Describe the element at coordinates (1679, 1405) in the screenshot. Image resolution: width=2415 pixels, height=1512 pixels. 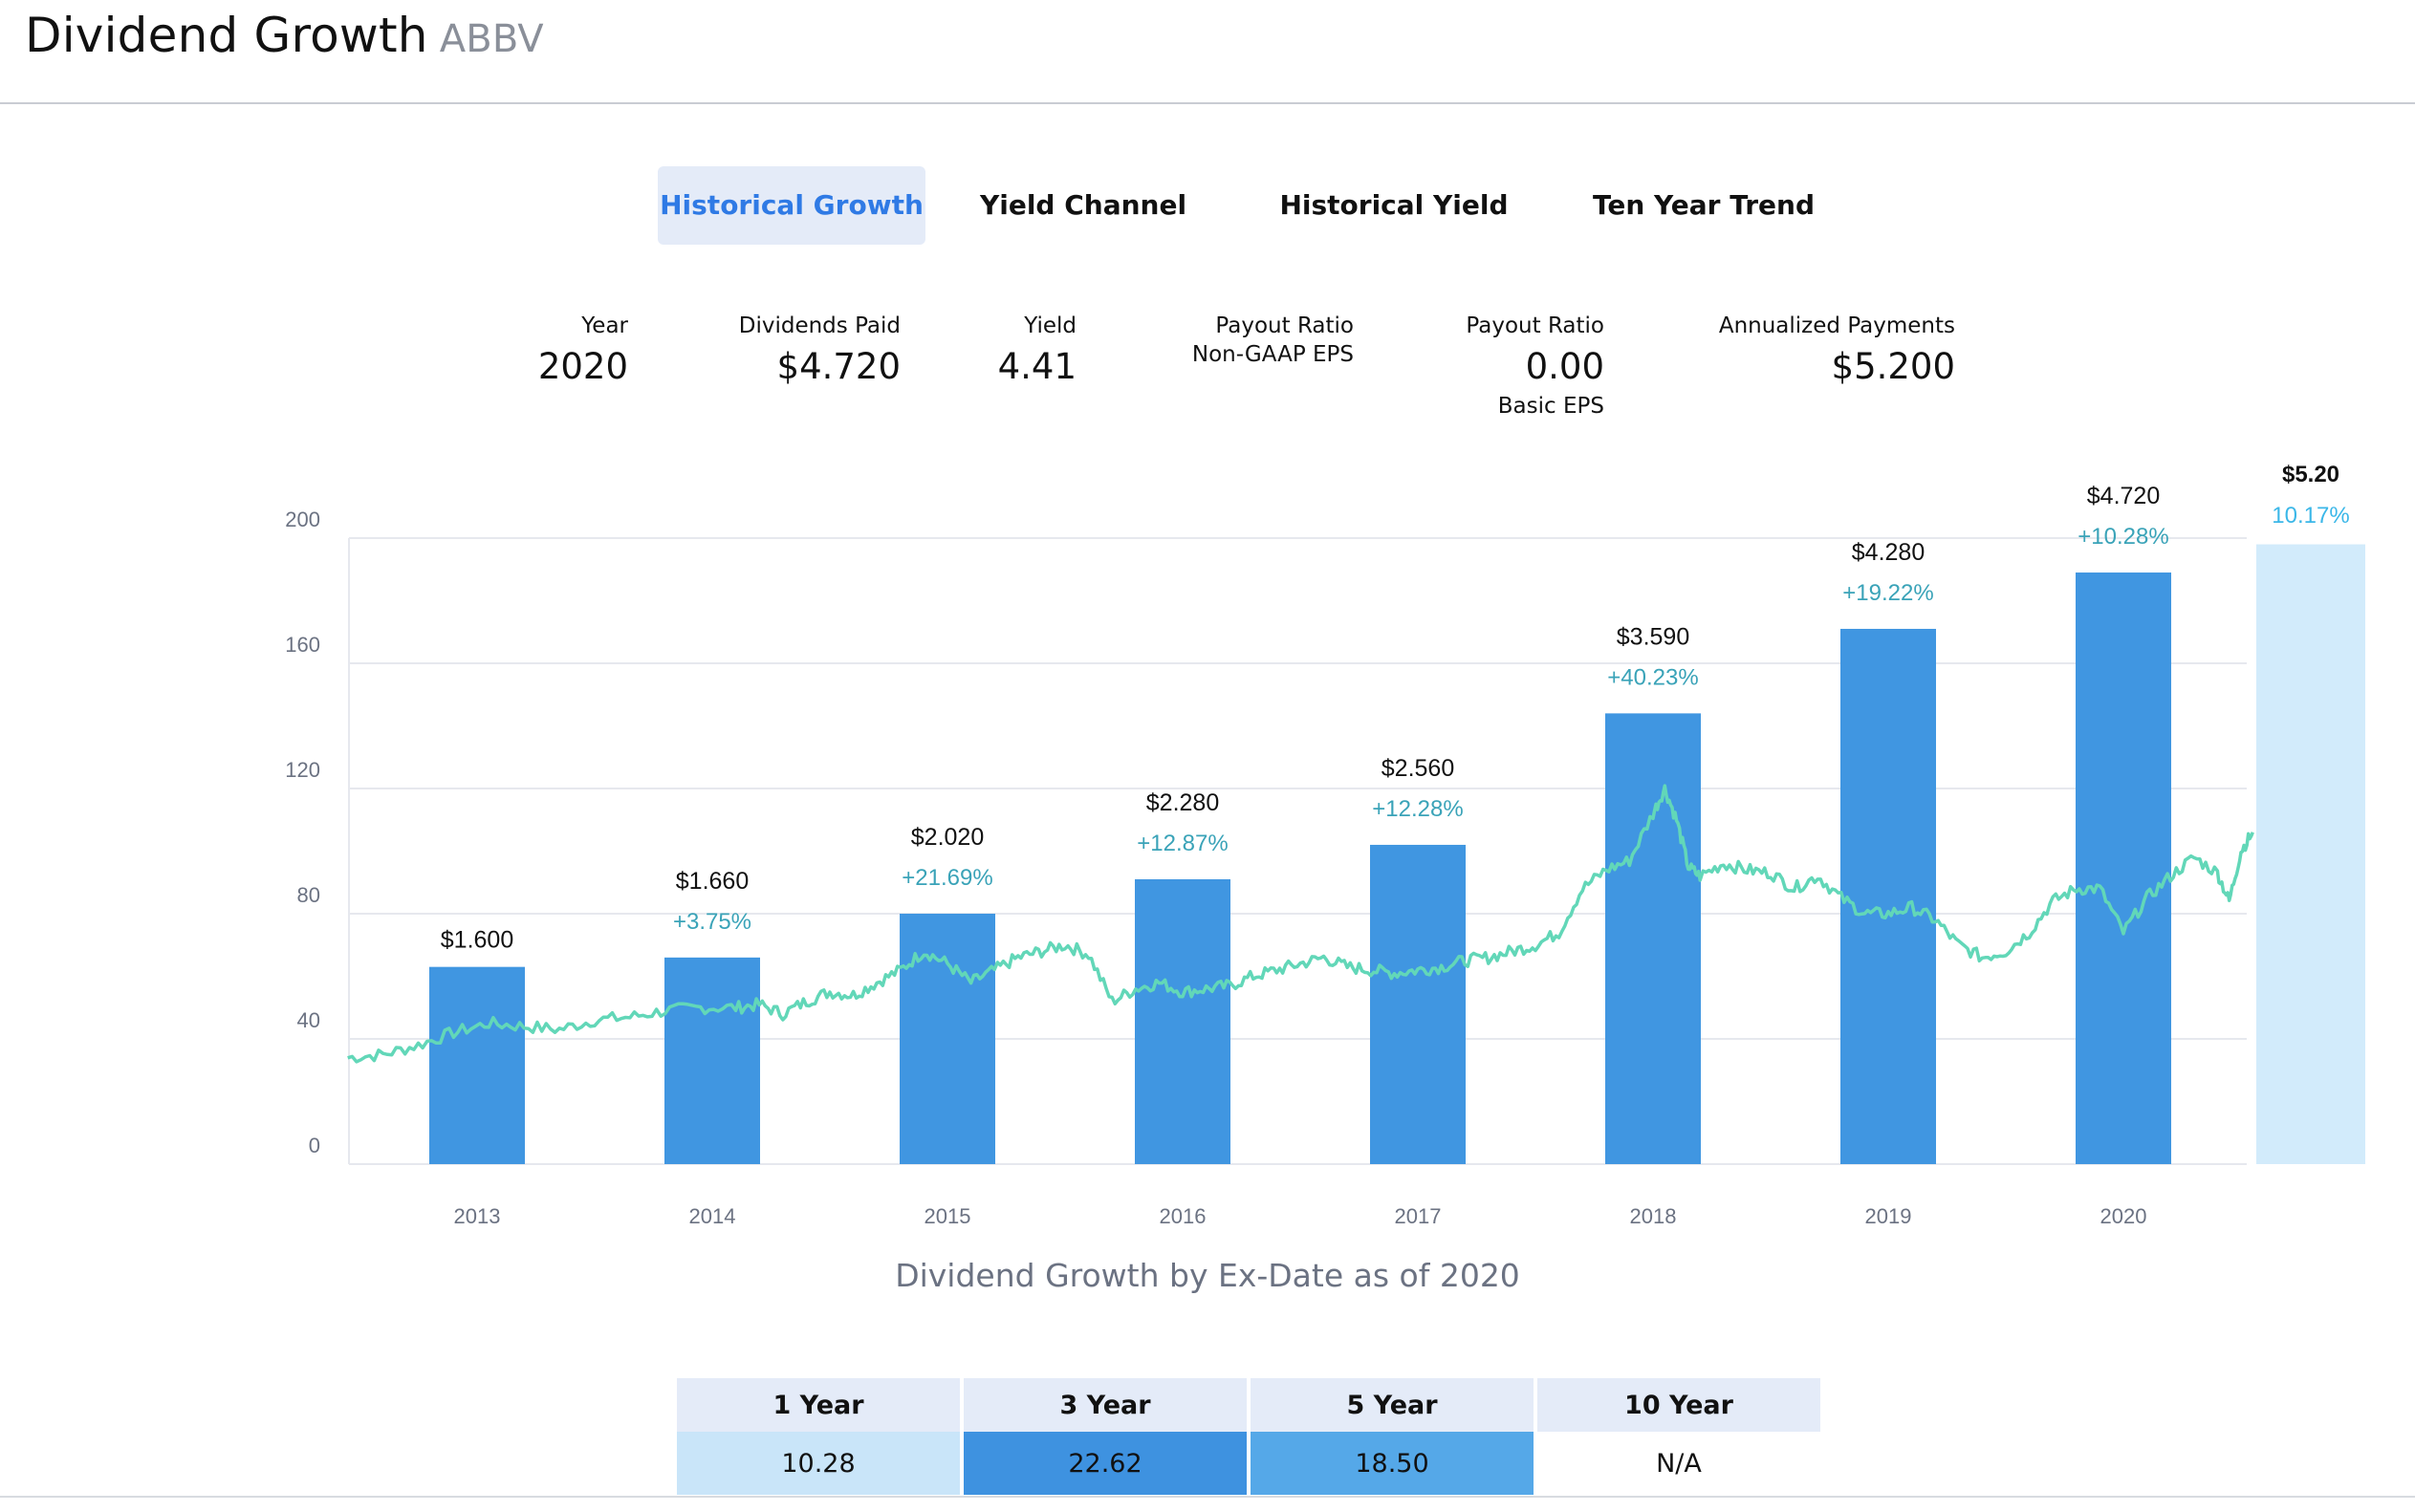
I see `growth-header-10-year: 10 Year` at that location.